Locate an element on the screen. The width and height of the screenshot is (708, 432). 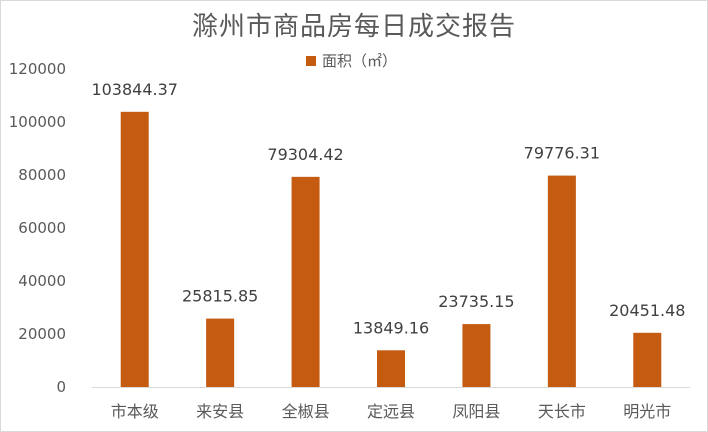
y-tick-label: 0 is located at coordinates (61, 387).